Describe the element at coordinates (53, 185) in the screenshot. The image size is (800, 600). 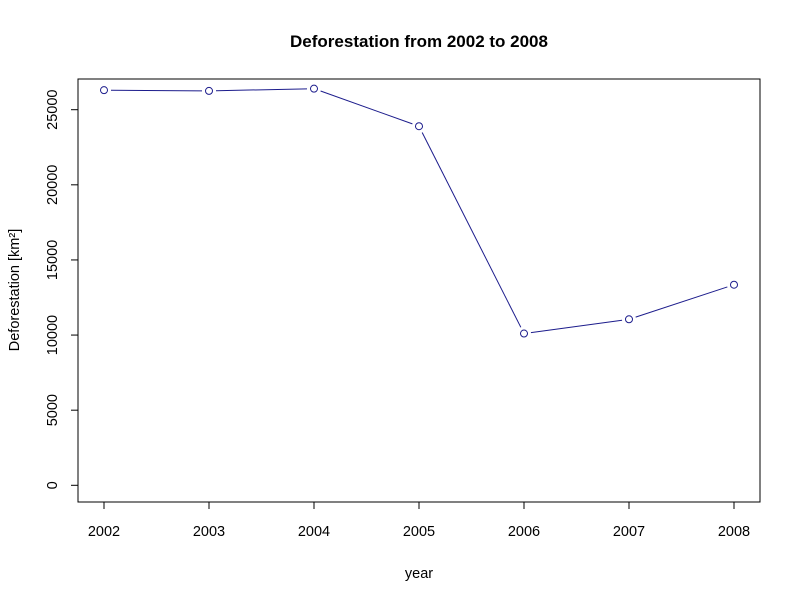
I see `y-tick-label: 20000` at that location.